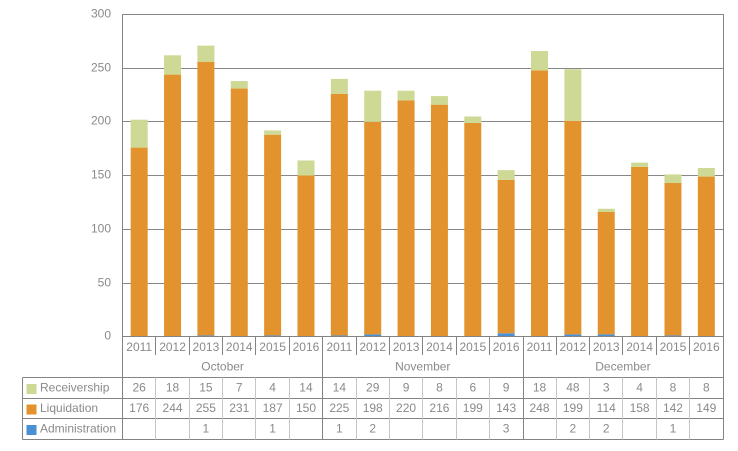  What do you see at coordinates (539, 408) in the screenshot?
I see `svg-text: 248` at bounding box center [539, 408].